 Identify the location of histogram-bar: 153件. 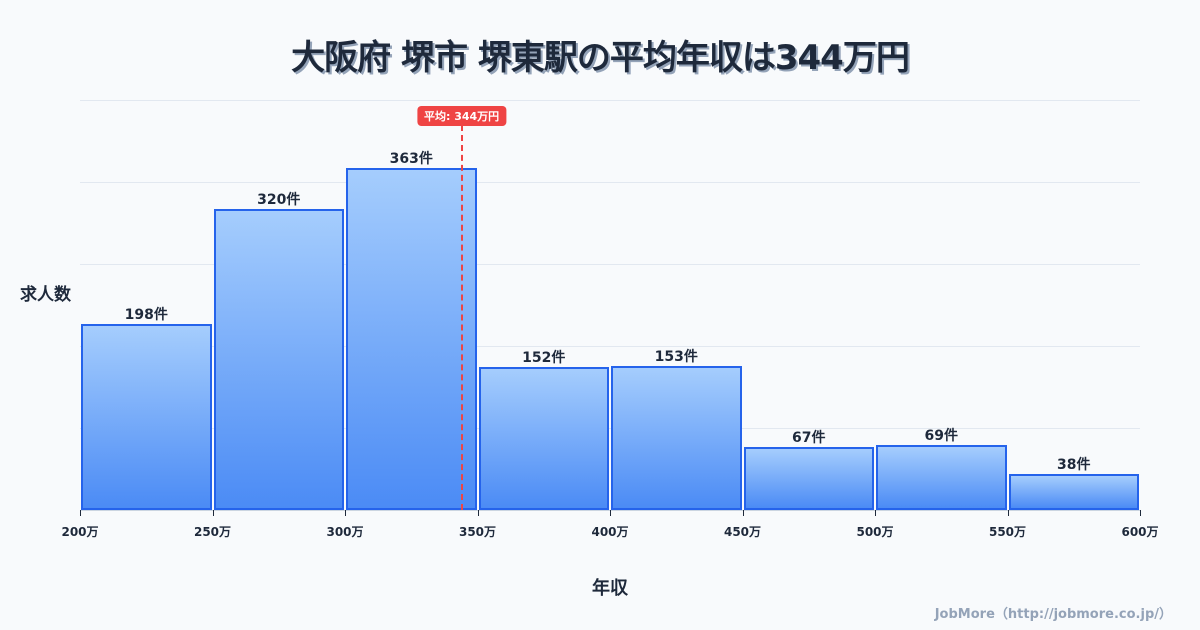
(676, 429).